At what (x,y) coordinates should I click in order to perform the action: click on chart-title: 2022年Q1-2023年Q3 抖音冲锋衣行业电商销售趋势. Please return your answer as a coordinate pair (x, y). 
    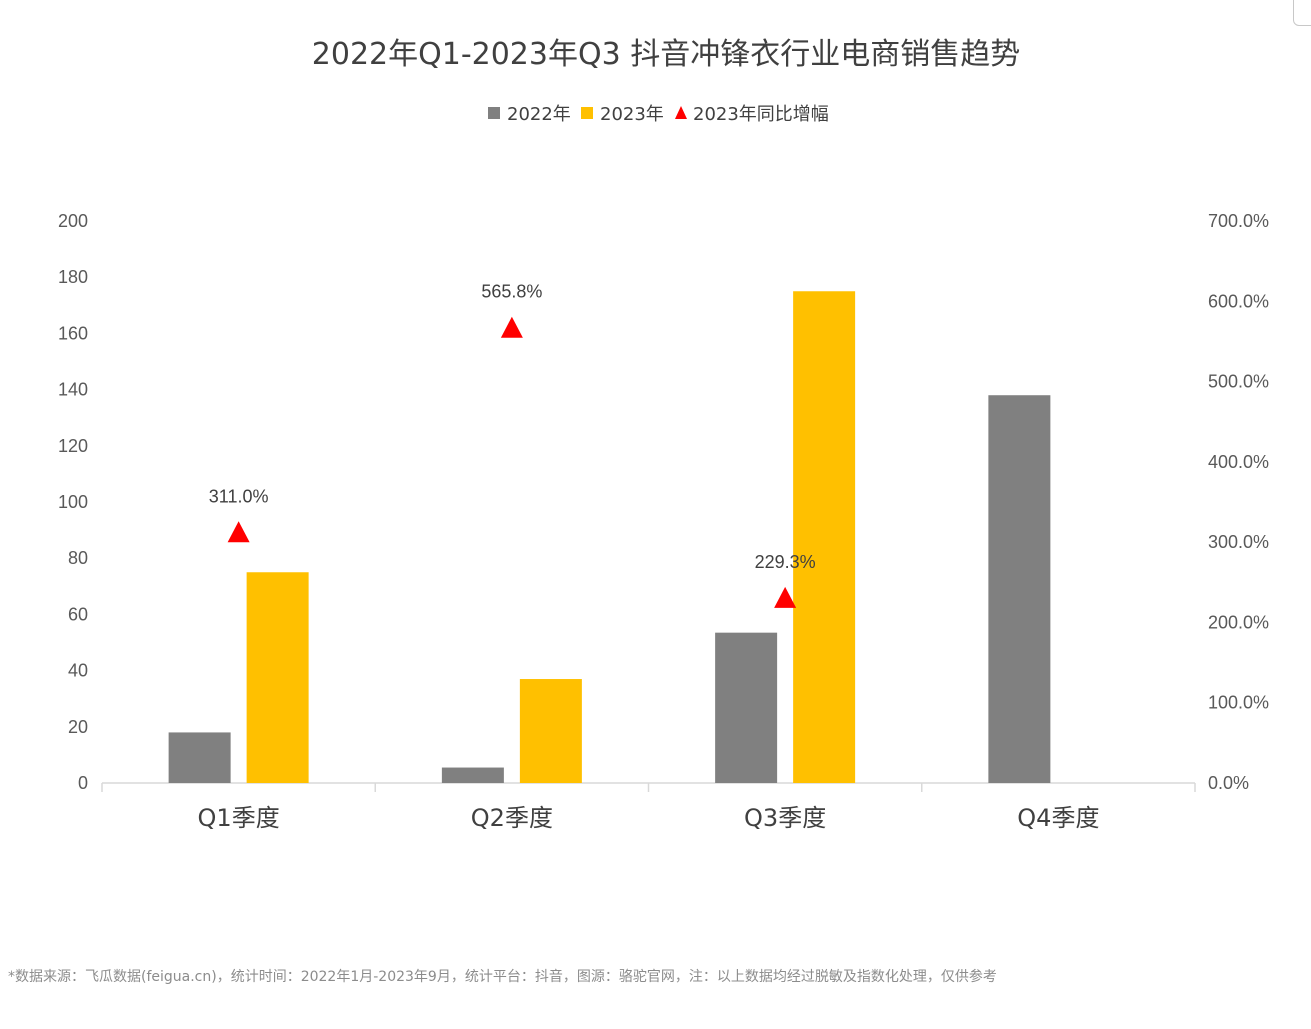
    Looking at the image, I should click on (666, 54).